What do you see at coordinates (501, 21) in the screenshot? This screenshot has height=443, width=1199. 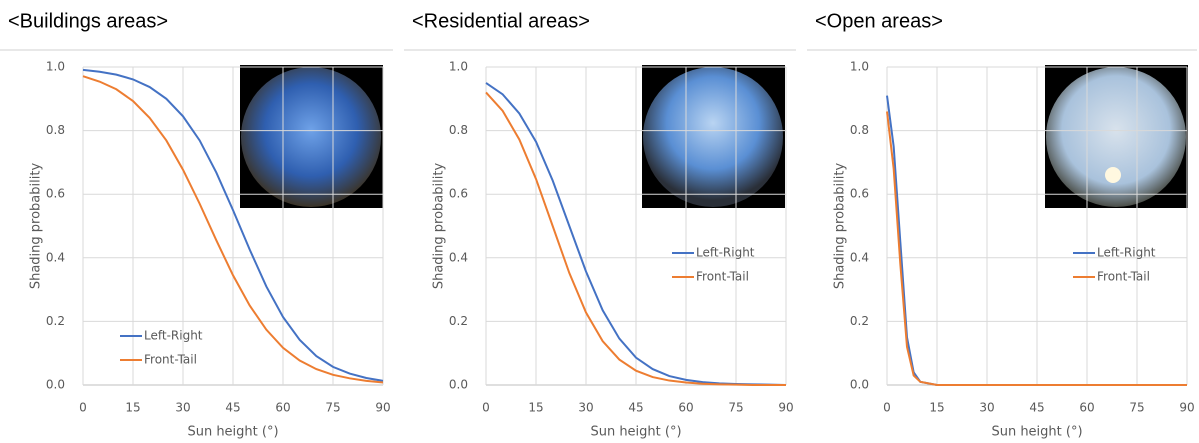 I see `panel-title: <Residential areas>` at bounding box center [501, 21].